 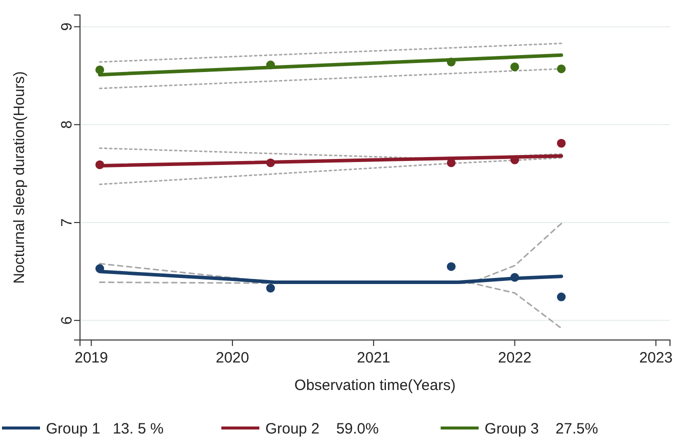 I want to click on x-tick-label: 2021, so click(x=373, y=358).